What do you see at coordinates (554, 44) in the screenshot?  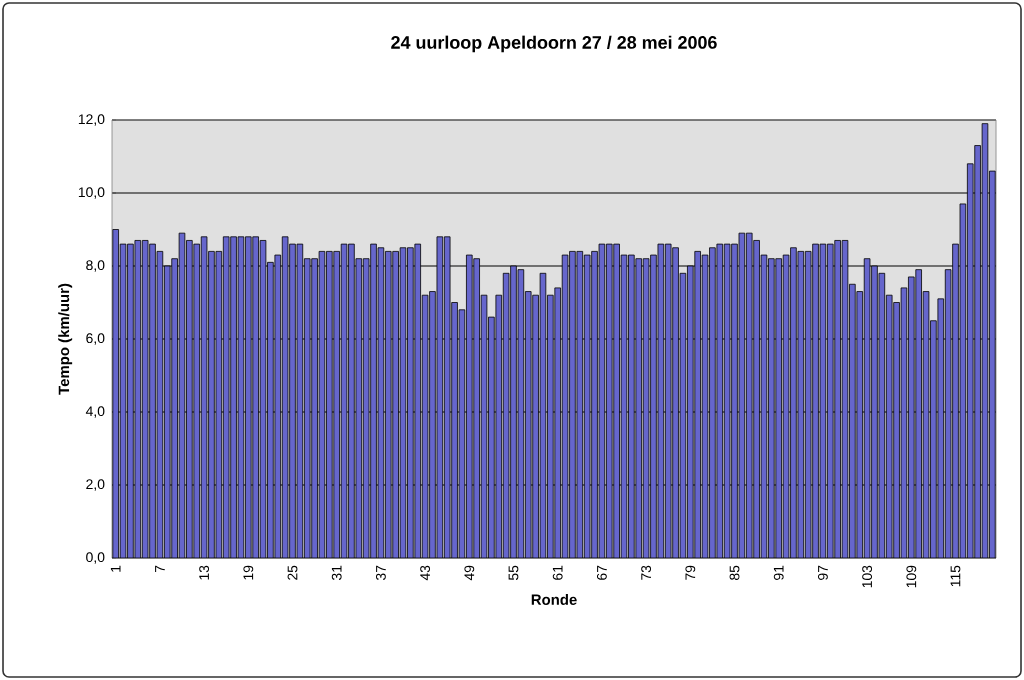 I see `chart-title: 24 uurloop Apeldoorn 27 / 28 mei 2006` at bounding box center [554, 44].